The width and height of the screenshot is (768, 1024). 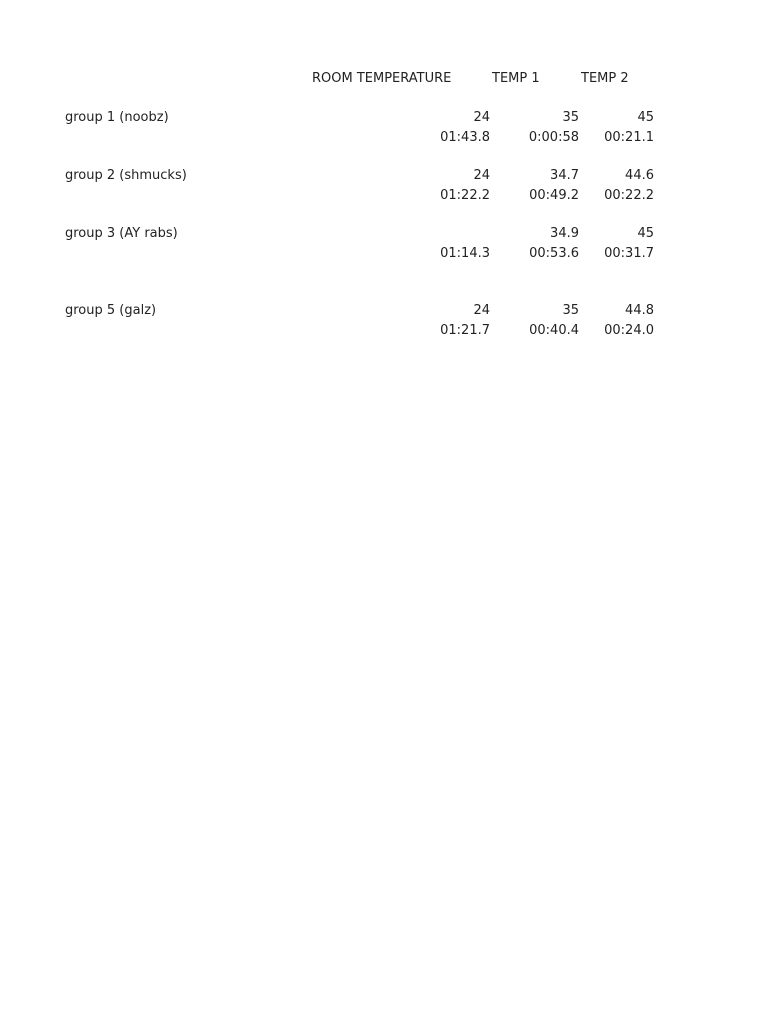 I want to click on group-label: group 5 (galz), so click(x=111, y=310).